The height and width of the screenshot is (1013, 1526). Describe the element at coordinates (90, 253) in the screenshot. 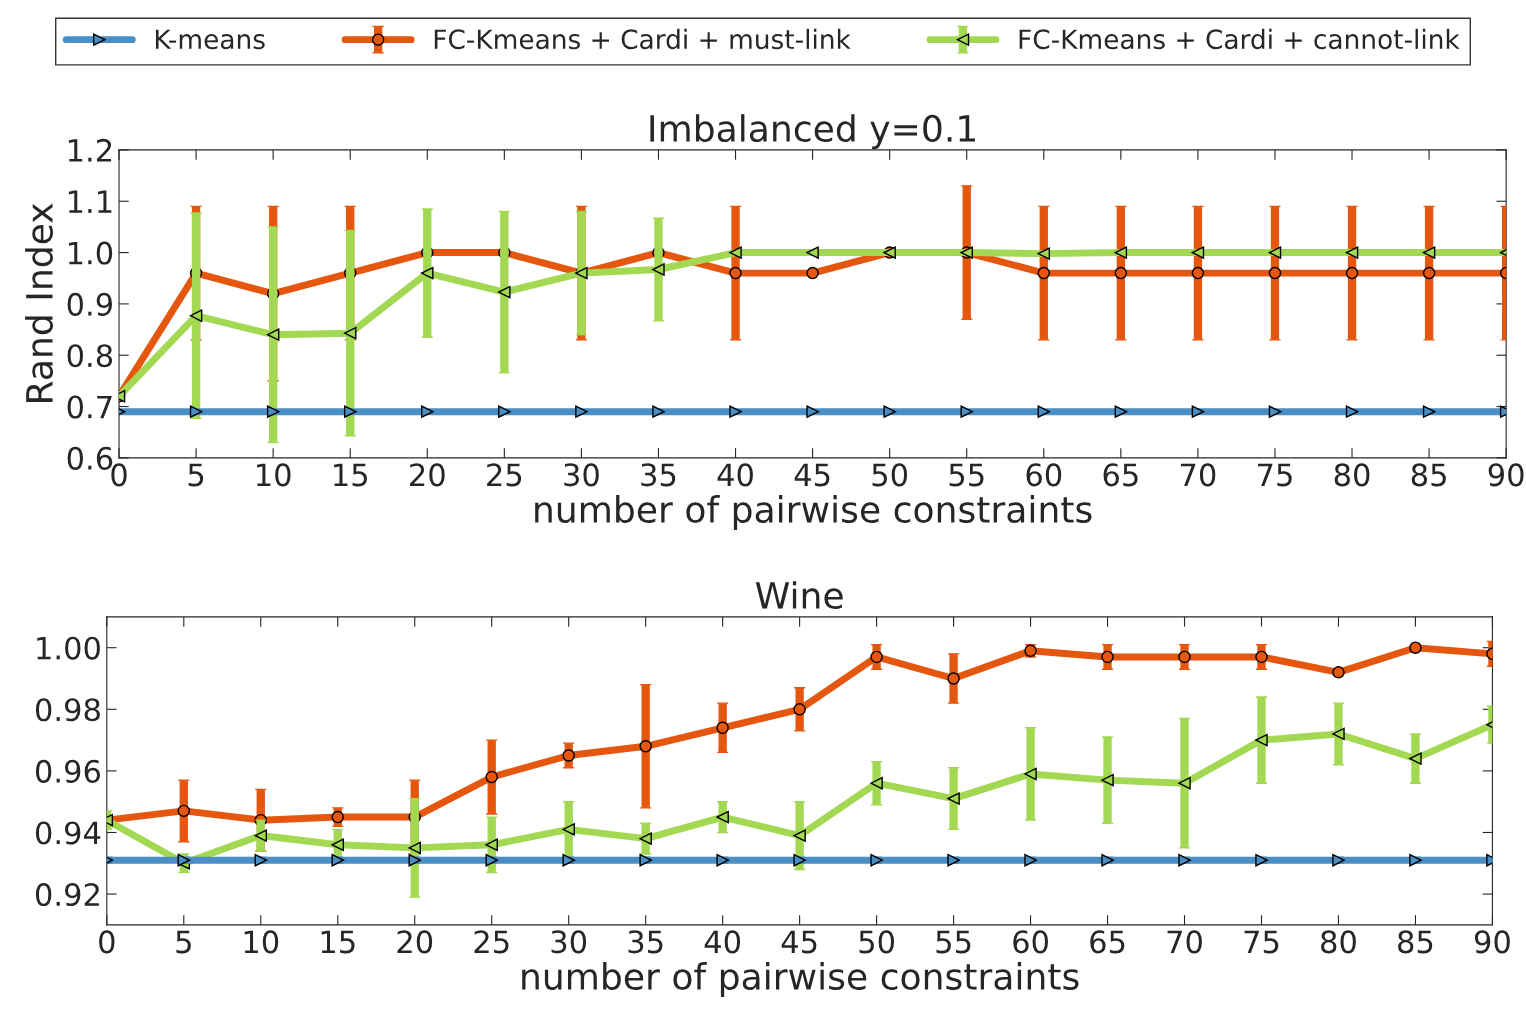

I see `y-tick-label: 1.0` at that location.